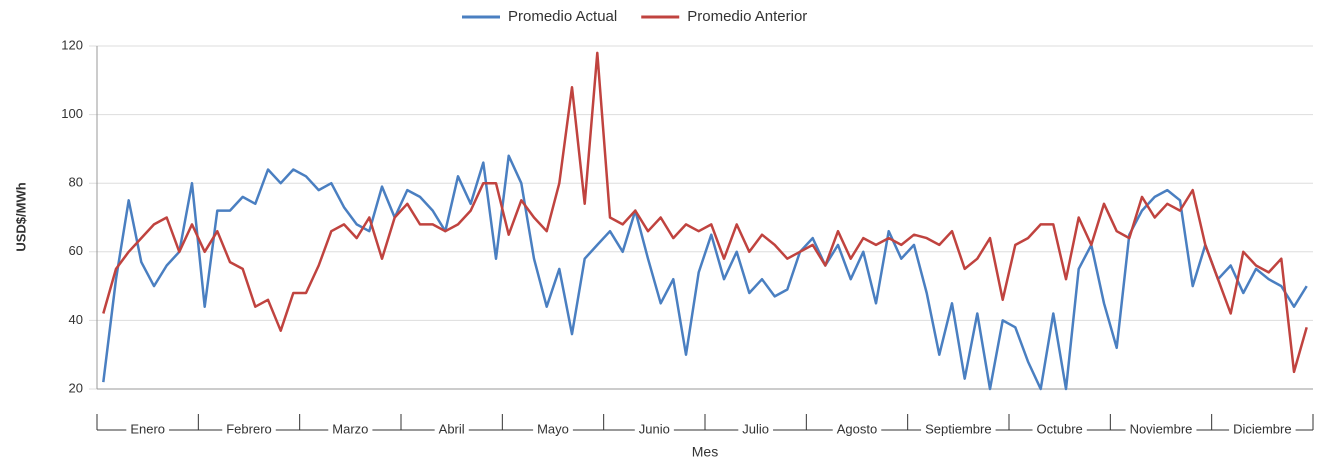  Describe the element at coordinates (72, 44) in the screenshot. I see `y-tick-label: 120` at that location.